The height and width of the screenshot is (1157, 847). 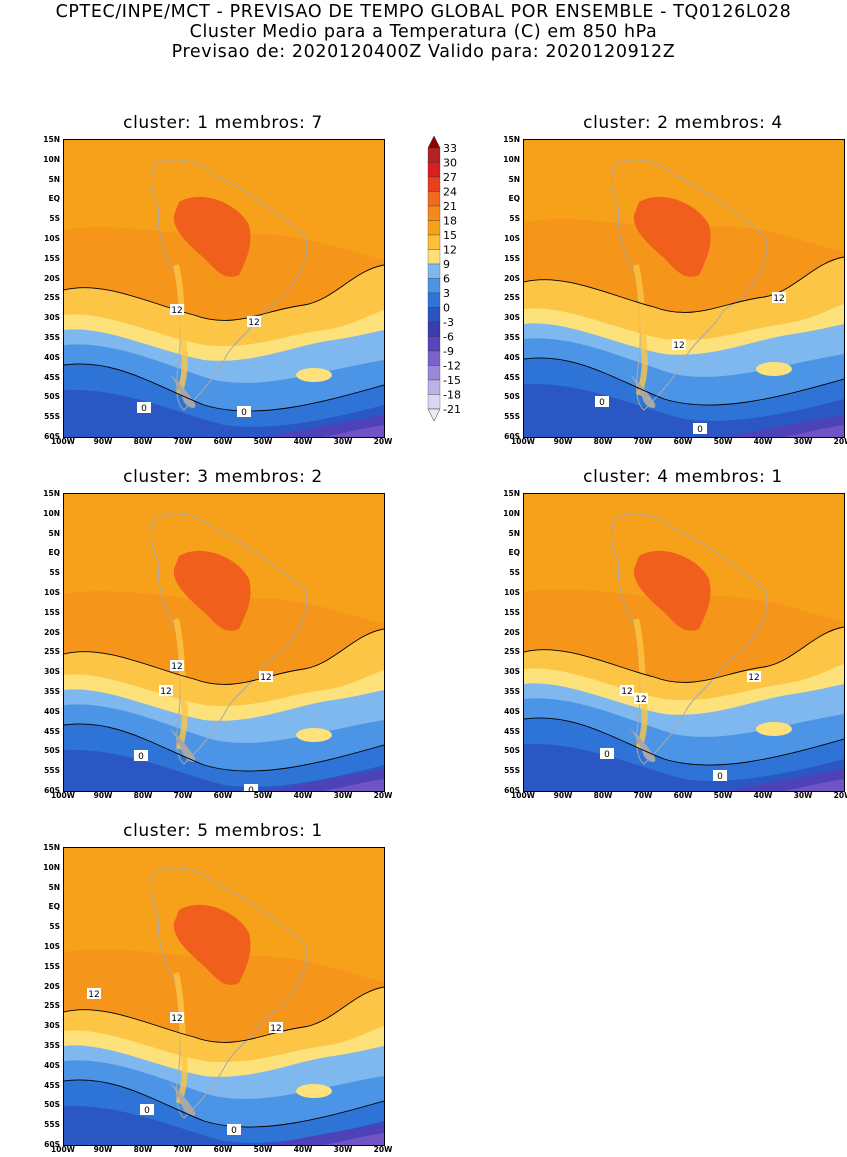 What do you see at coordinates (602, 403) in the screenshot?
I see `contour-label-text: 0` at bounding box center [602, 403].